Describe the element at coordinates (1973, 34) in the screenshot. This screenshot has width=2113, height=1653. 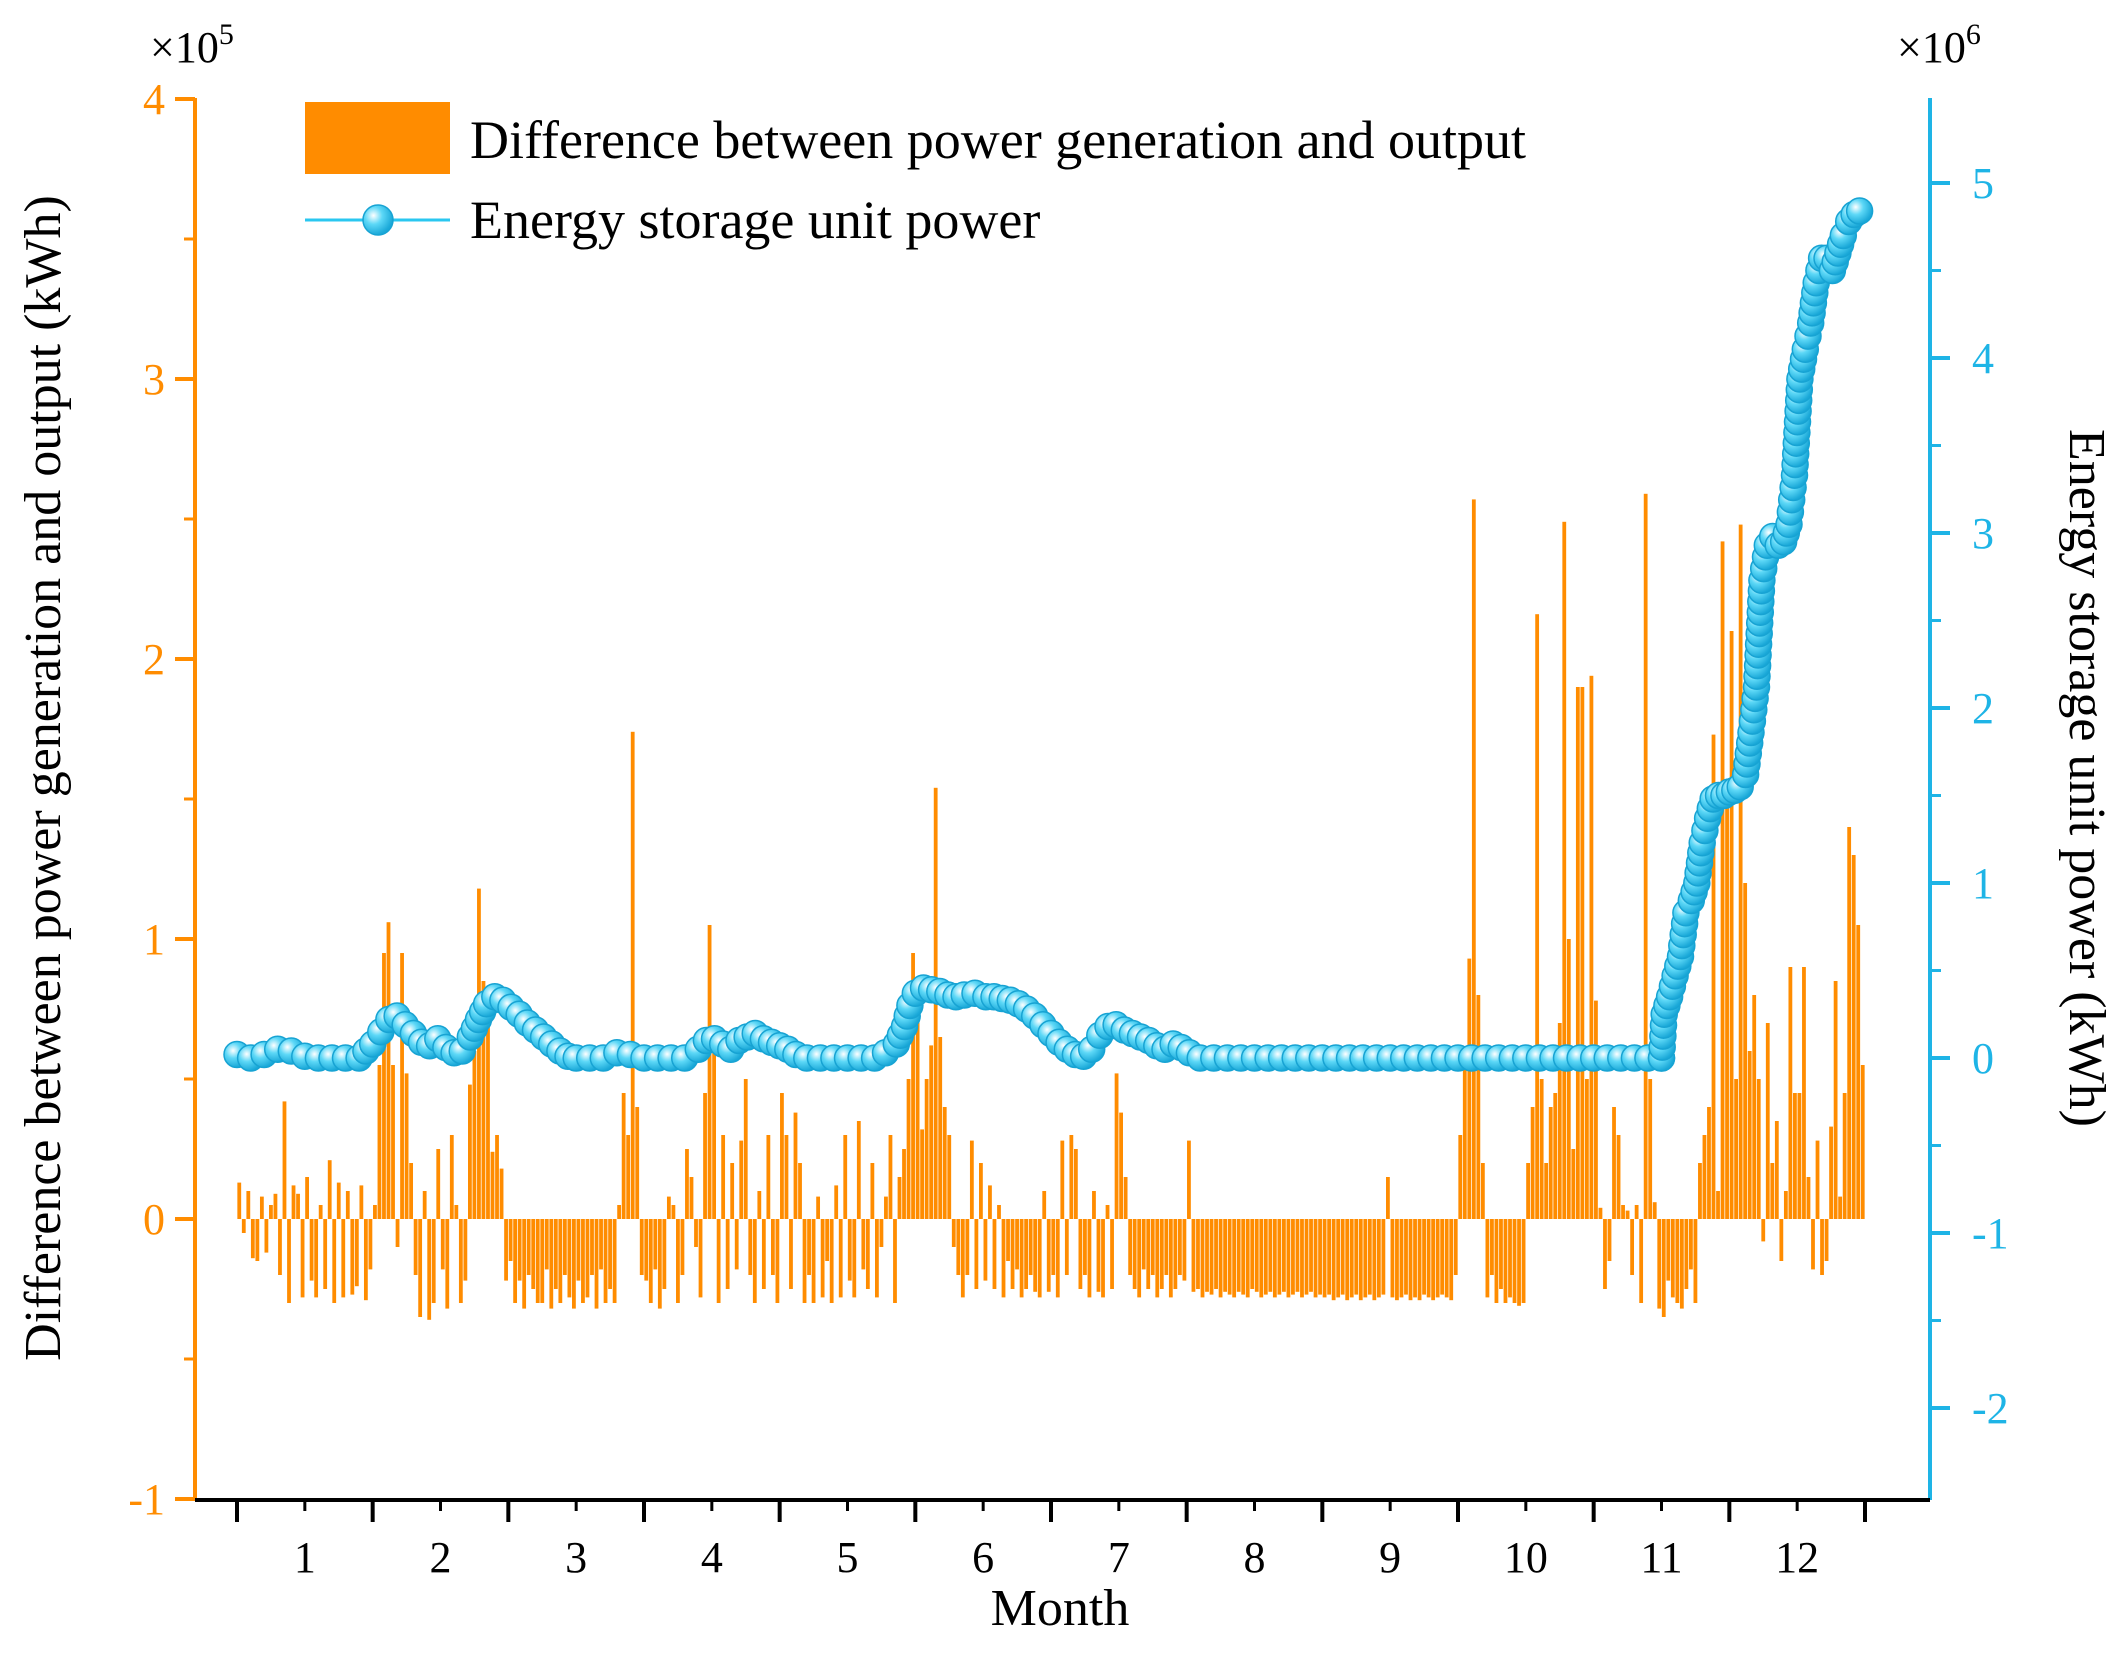
I see `right-multiplier-exp: 6` at that location.